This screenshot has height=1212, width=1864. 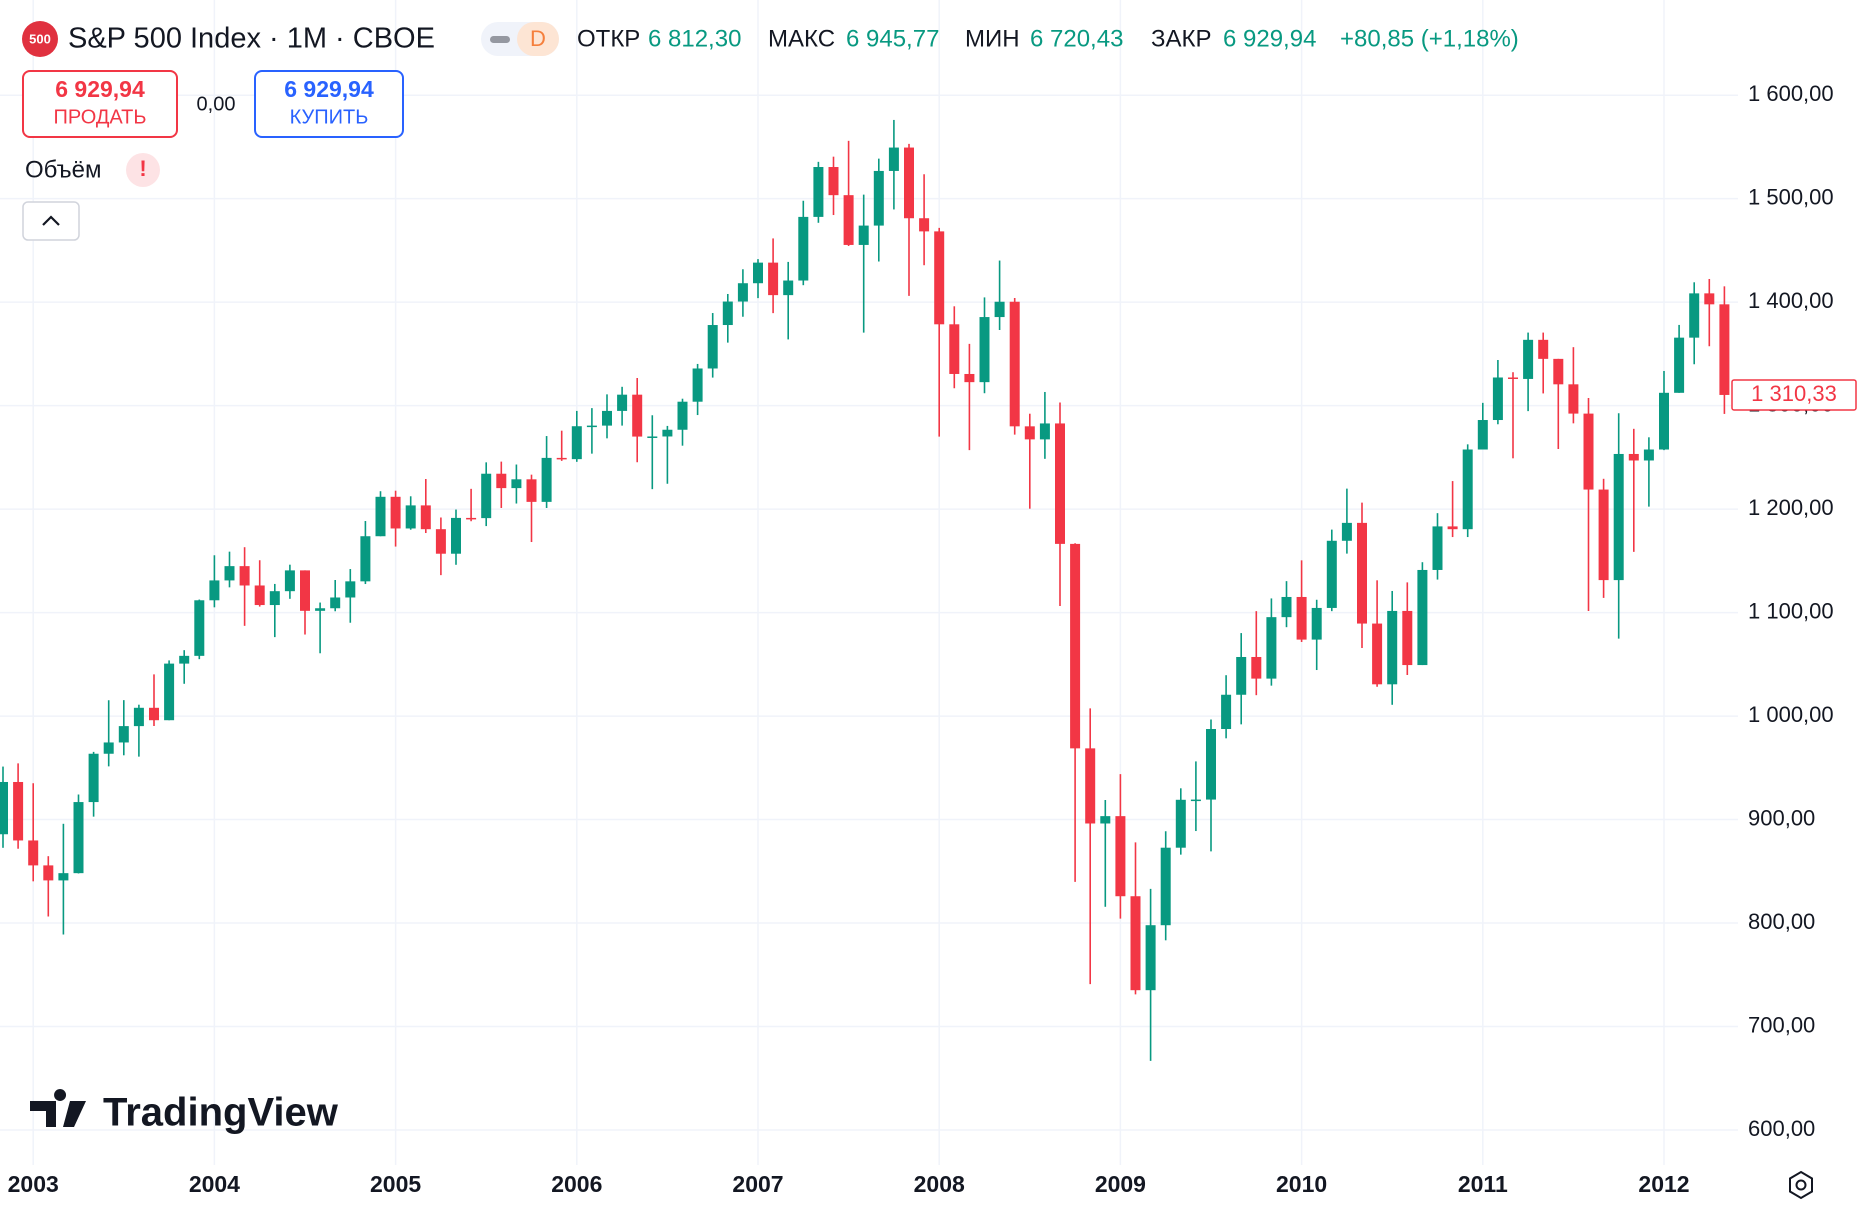 What do you see at coordinates (1791, 93) in the screenshot?
I see `y-tick-label: 1 600,00` at bounding box center [1791, 93].